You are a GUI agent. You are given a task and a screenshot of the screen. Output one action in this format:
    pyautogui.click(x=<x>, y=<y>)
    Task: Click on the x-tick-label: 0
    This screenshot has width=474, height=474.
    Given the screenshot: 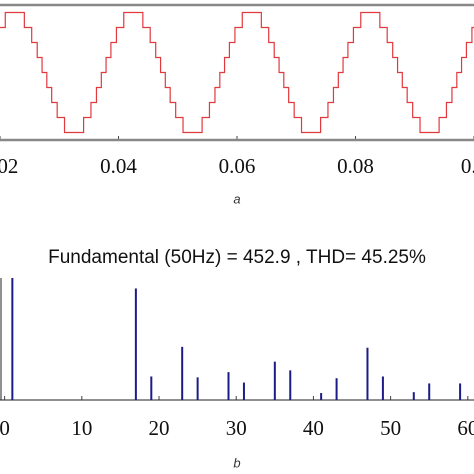 What is the action you would take?
    pyautogui.click(x=5, y=428)
    